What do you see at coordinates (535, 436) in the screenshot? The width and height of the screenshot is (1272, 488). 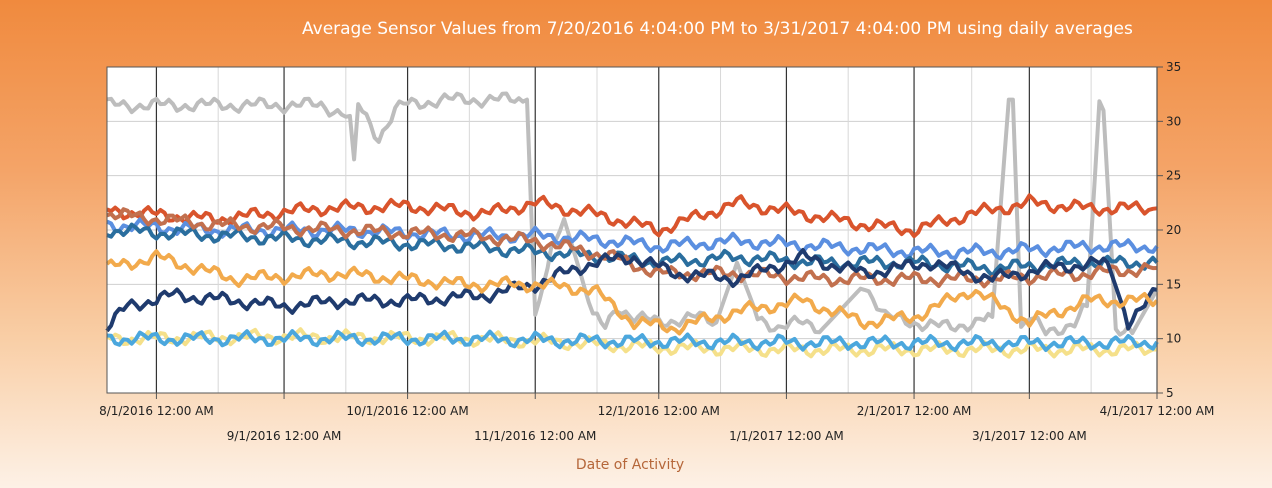 I see `x-tick-label: 11/1/2016 12:00 AM` at bounding box center [535, 436].